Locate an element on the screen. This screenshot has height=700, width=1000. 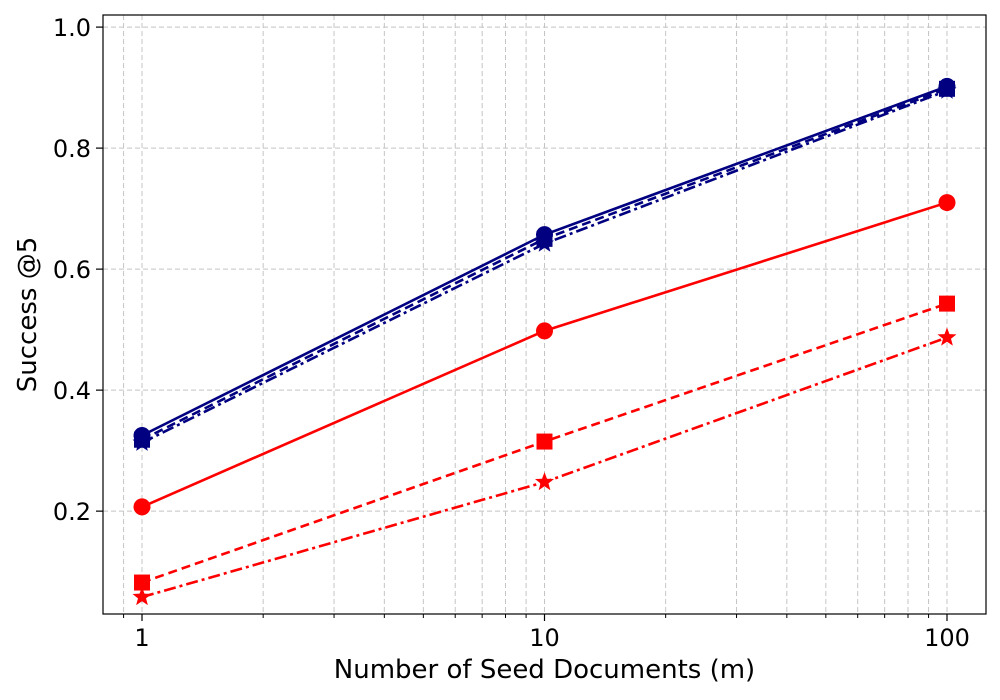
y-tick-label: 0.2 is located at coordinates (72, 512).